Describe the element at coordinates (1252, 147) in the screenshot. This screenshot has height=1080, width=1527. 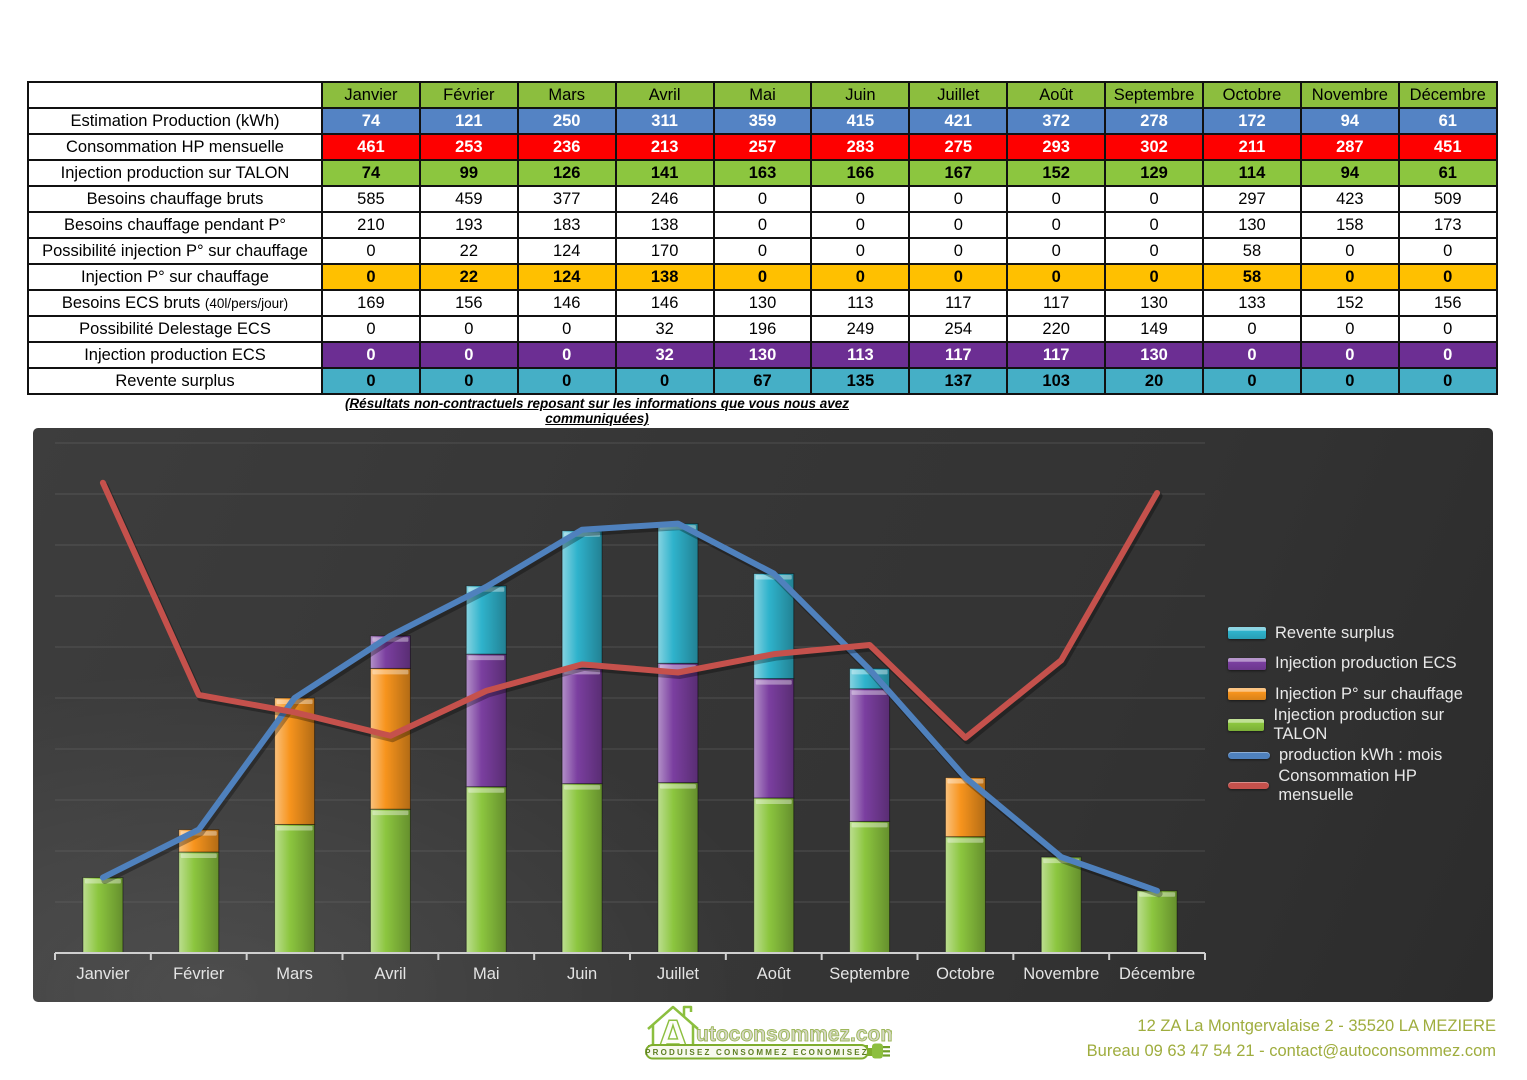
I see `table-cell: 211` at that location.